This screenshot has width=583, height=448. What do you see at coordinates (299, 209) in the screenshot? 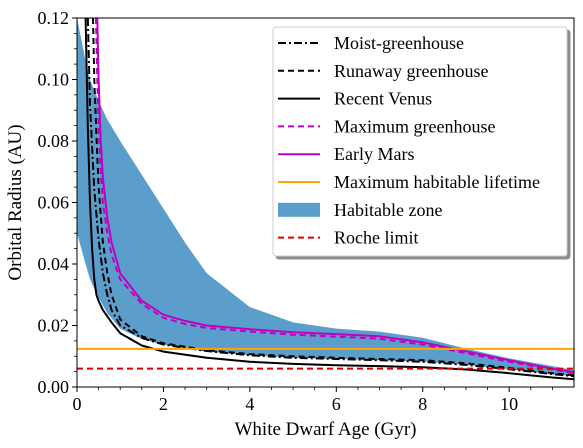
I see `legend-swatch` at bounding box center [299, 209].